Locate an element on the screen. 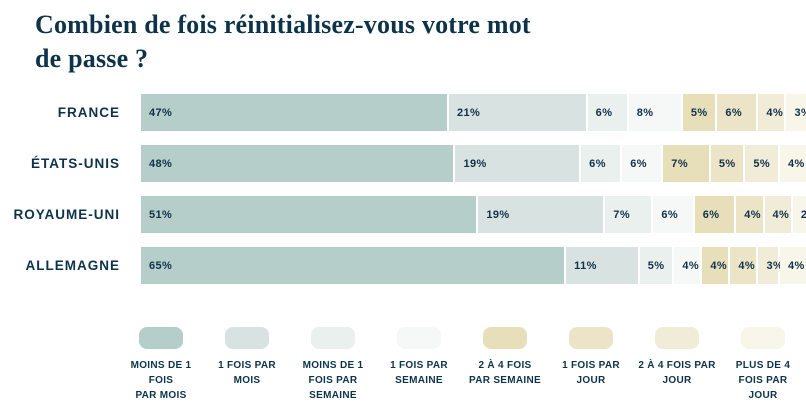 This screenshot has height=419, width=806. legend-label: 1 FOIS PAR JOUR is located at coordinates (591, 373).